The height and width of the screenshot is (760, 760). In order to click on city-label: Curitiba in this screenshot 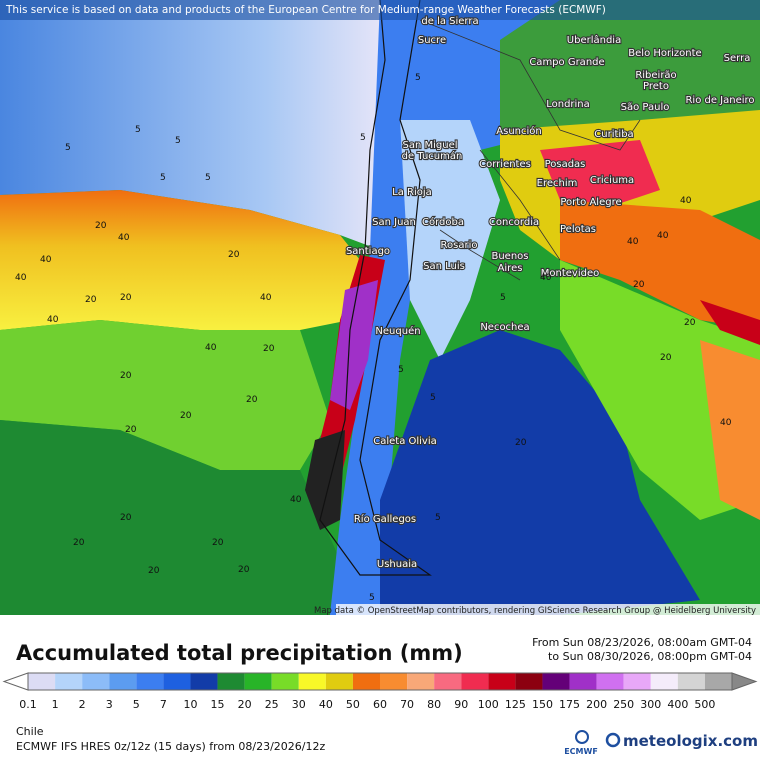, I will do `click(613, 134)`.